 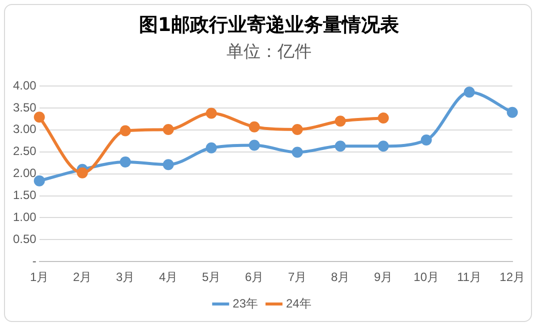 What do you see at coordinates (39, 277) in the screenshot?
I see `x-tick-label: 1月` at bounding box center [39, 277].